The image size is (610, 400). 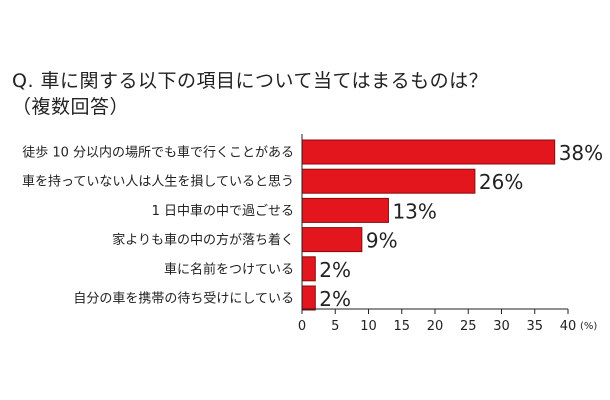 What do you see at coordinates (335, 326) in the screenshot?
I see `x-tick-label: 5` at bounding box center [335, 326].